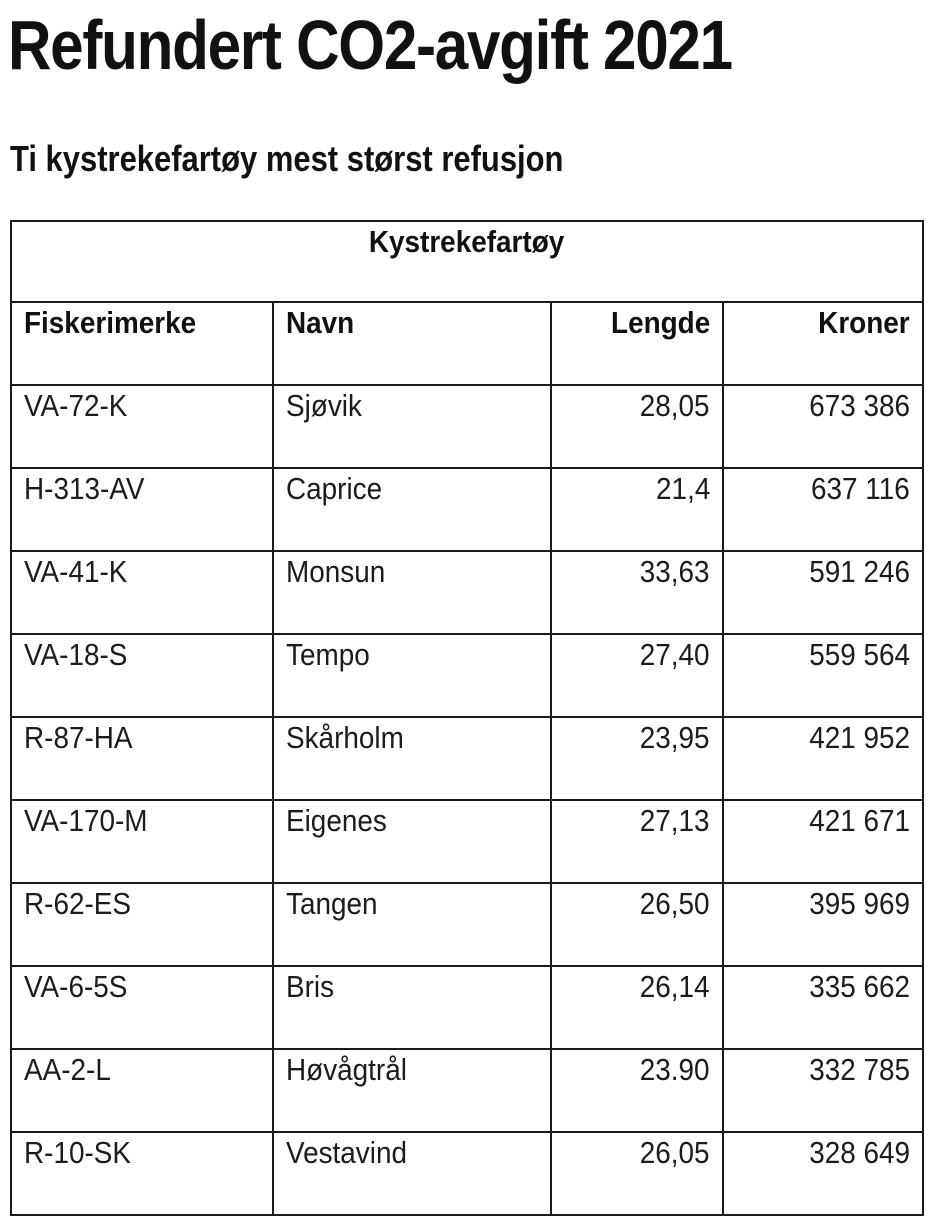  Describe the element at coordinates (370, 45) in the screenshot. I see `page-title: Refundert CO2-avgift 2021` at that location.